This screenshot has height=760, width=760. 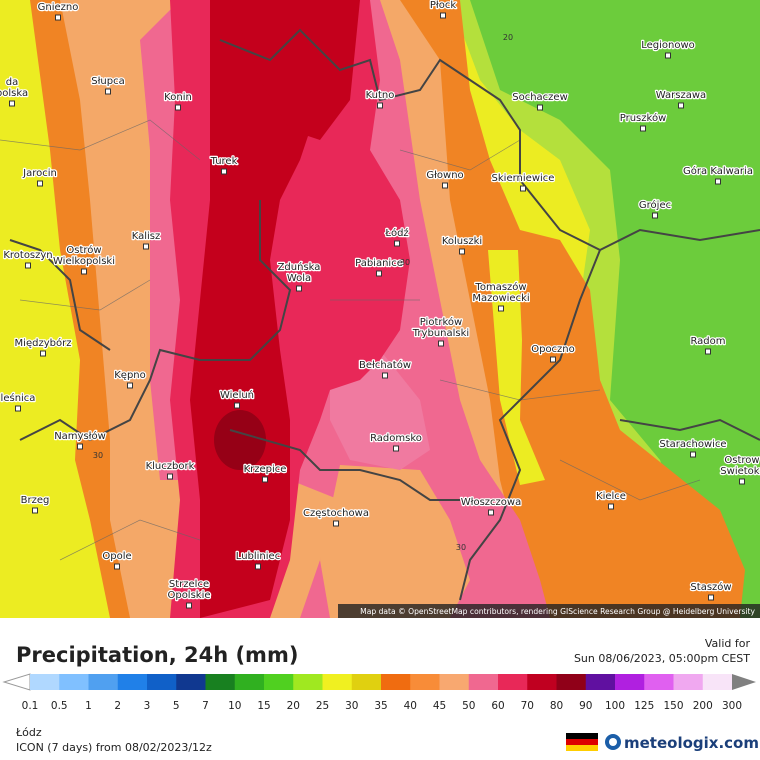 I want to click on city: Radomsko, so click(x=396, y=442).